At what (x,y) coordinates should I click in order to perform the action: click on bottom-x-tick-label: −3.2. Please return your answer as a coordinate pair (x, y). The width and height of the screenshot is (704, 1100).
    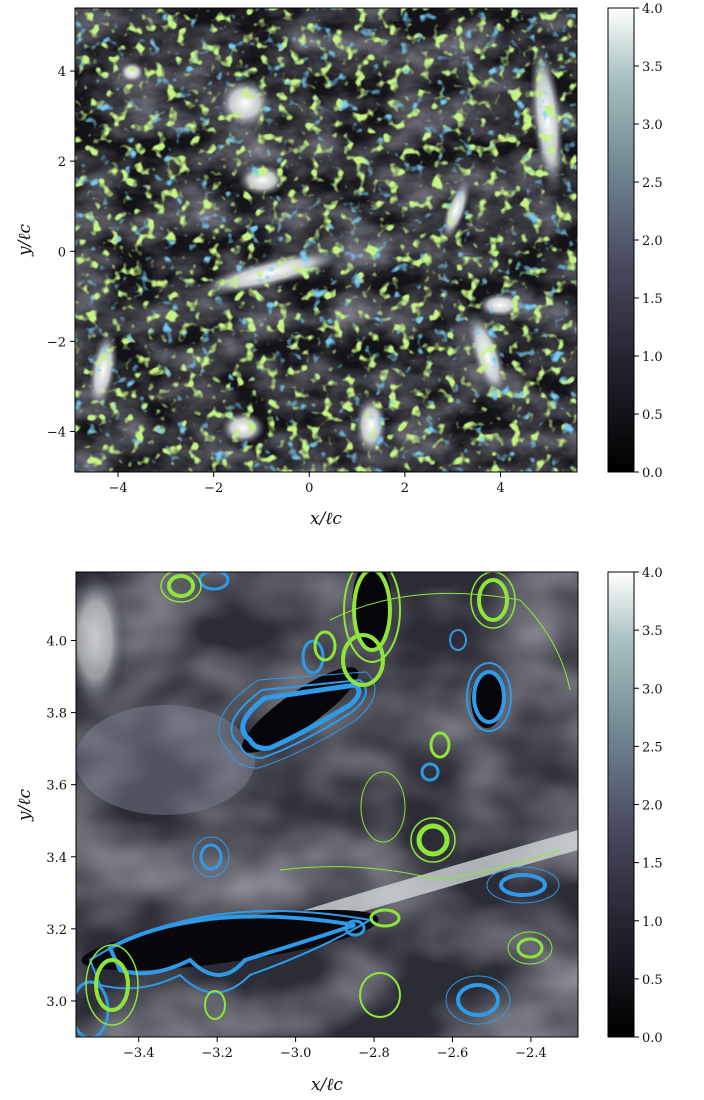
    Looking at the image, I should click on (217, 1053).